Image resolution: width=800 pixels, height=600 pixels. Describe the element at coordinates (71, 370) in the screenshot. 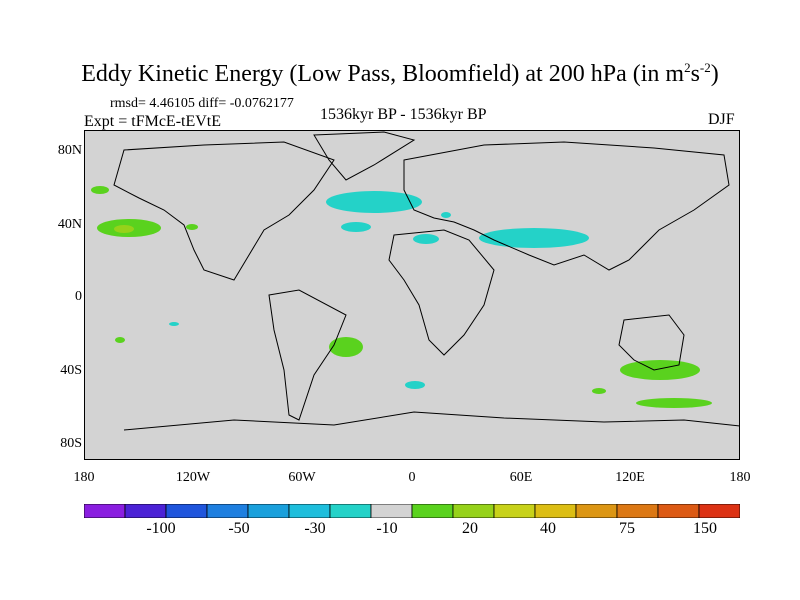

I see `lat-label-40s: 40S` at that location.